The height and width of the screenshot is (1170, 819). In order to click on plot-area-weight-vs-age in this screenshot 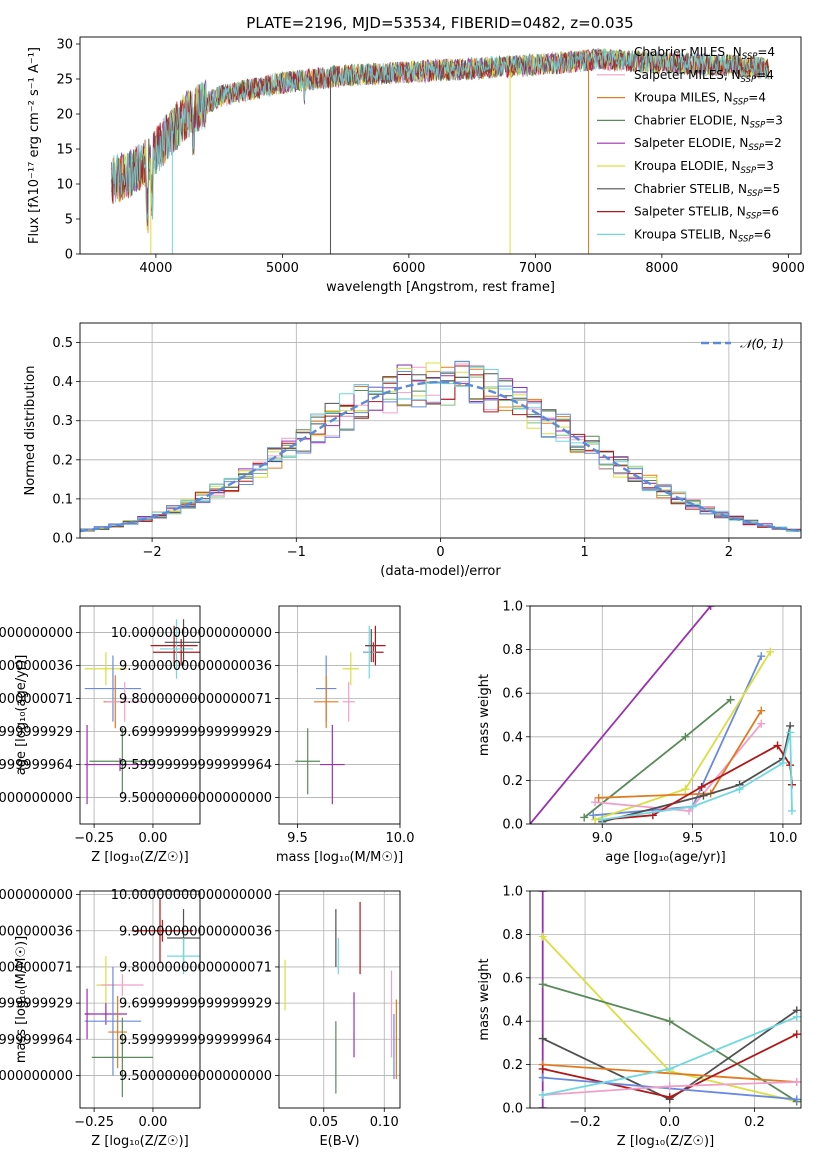, I will do `click(663, 715)`.